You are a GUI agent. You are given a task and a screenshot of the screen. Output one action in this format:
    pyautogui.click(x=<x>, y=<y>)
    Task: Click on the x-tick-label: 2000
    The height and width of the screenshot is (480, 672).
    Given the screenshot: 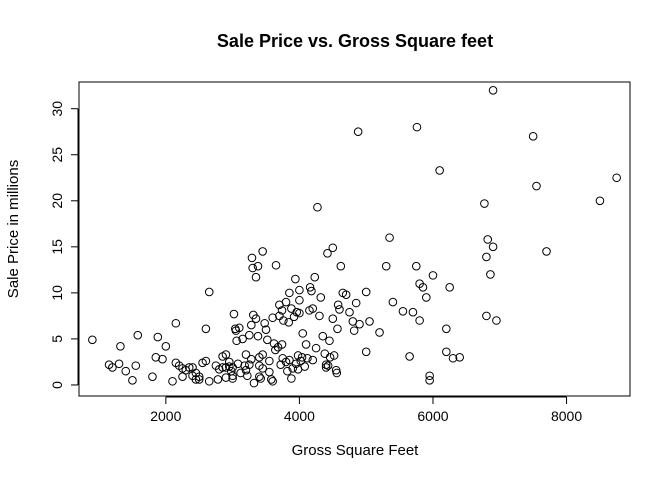 What is the action you would take?
    pyautogui.click(x=165, y=416)
    